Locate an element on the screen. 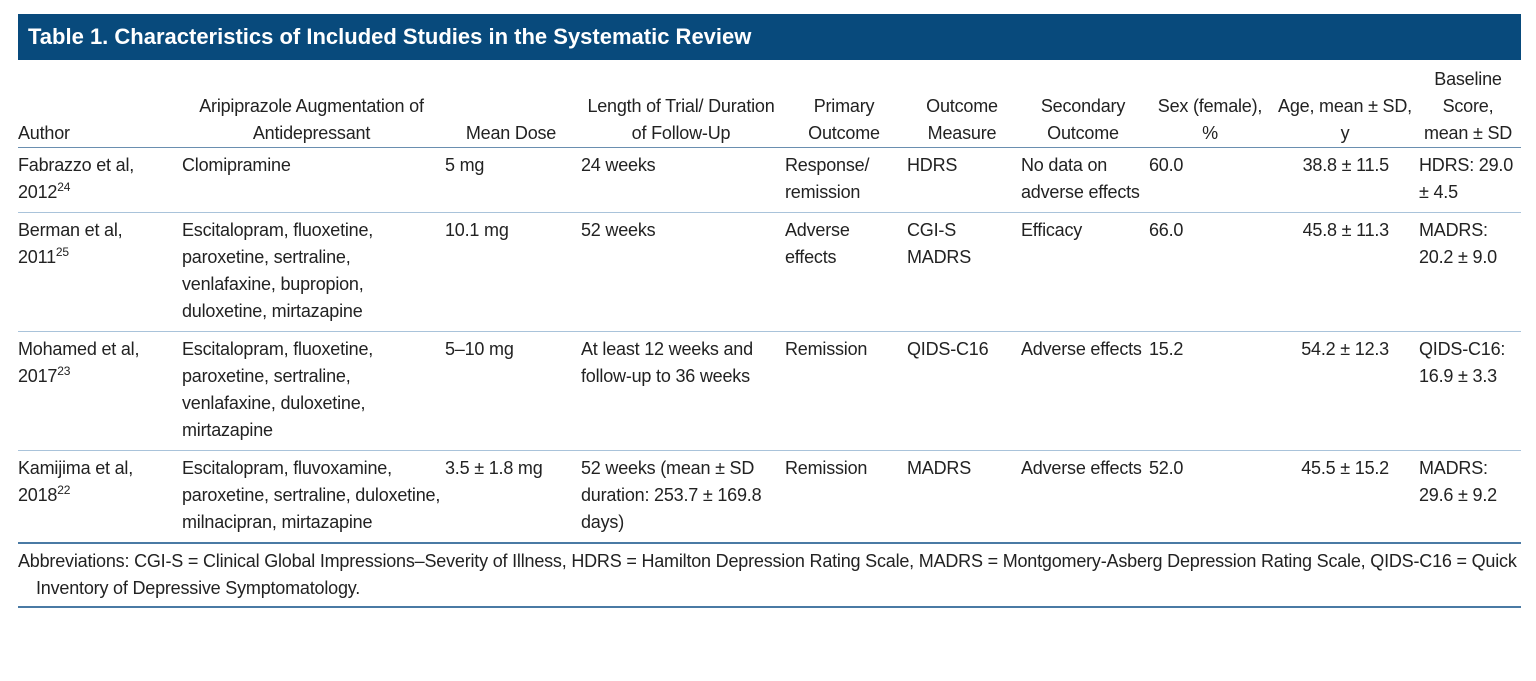 This screenshot has width=1536, height=681. table-cell: 45.5 ± 15.2 is located at coordinates (1347, 497).